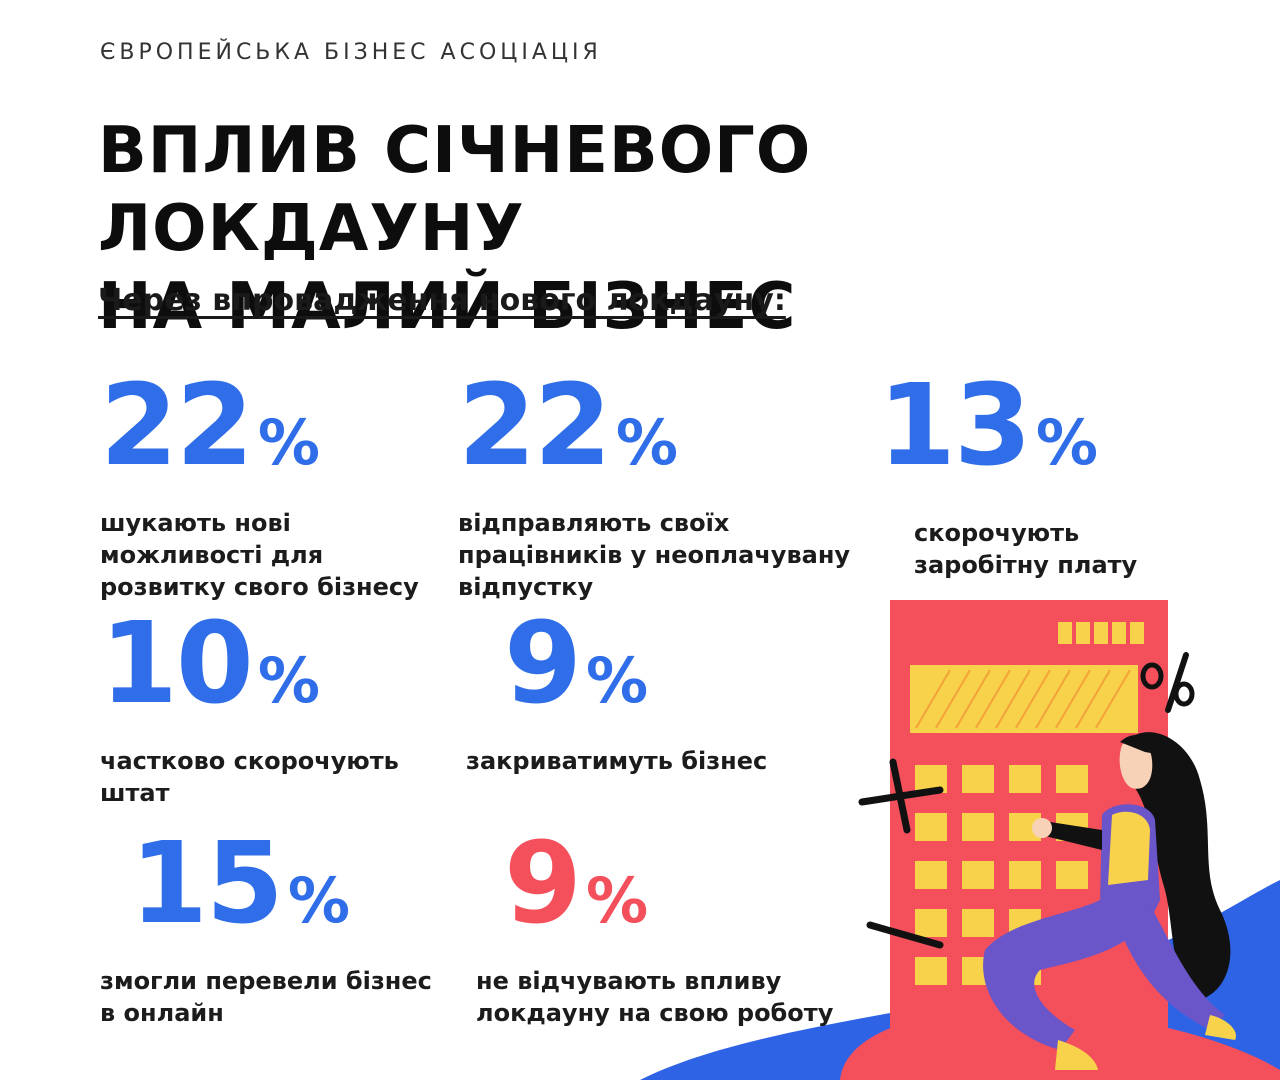  What do you see at coordinates (207, 884) in the screenshot?
I see `stat-number: 15` at bounding box center [207, 884].